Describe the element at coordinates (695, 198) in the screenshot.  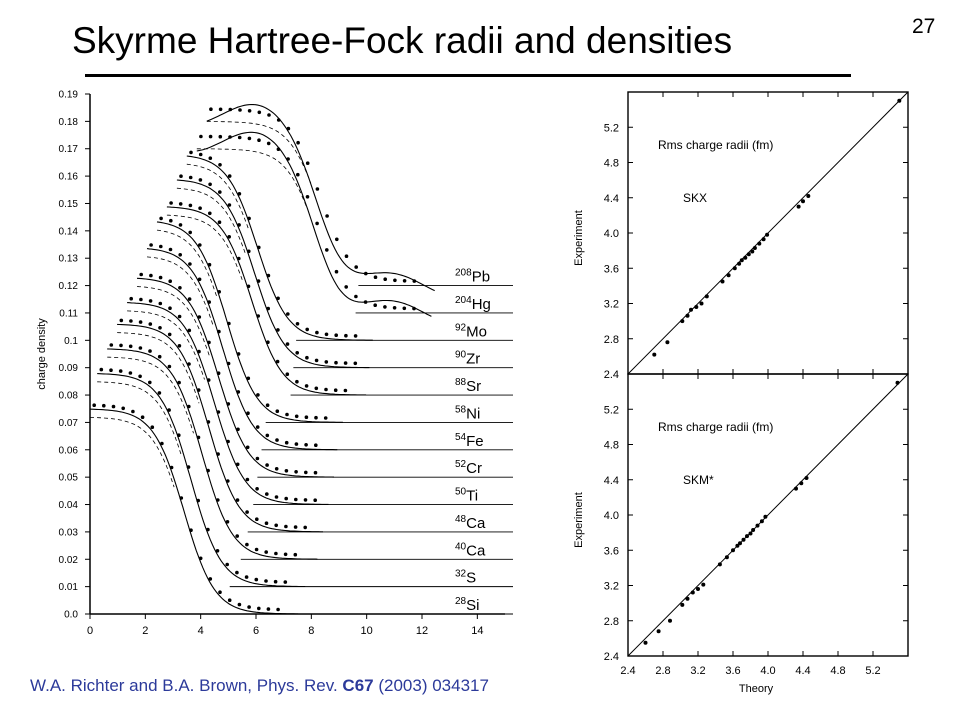
I see `panel-label: SKX` at that location.